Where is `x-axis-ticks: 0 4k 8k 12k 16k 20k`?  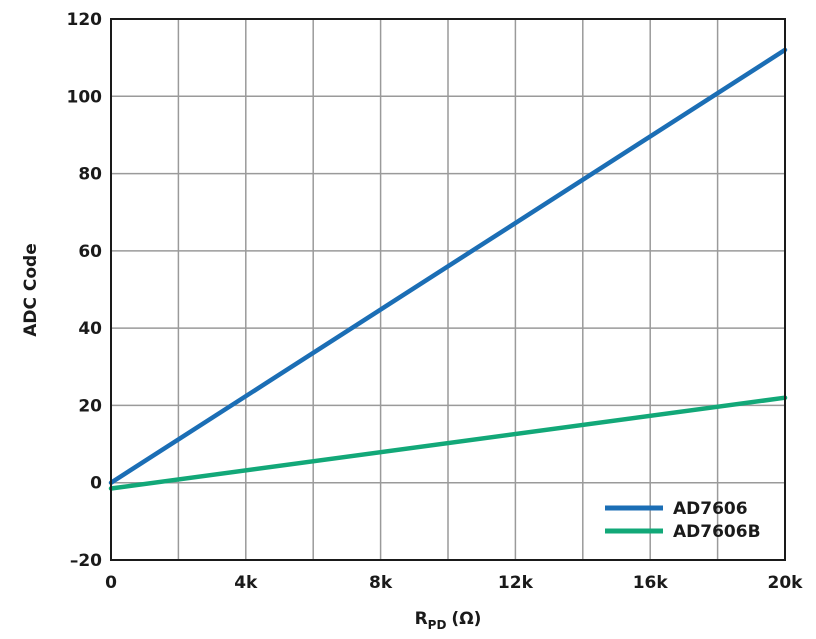 x-axis-ticks: 0 4k 8k 12k 16k 20k is located at coordinates (454, 583).